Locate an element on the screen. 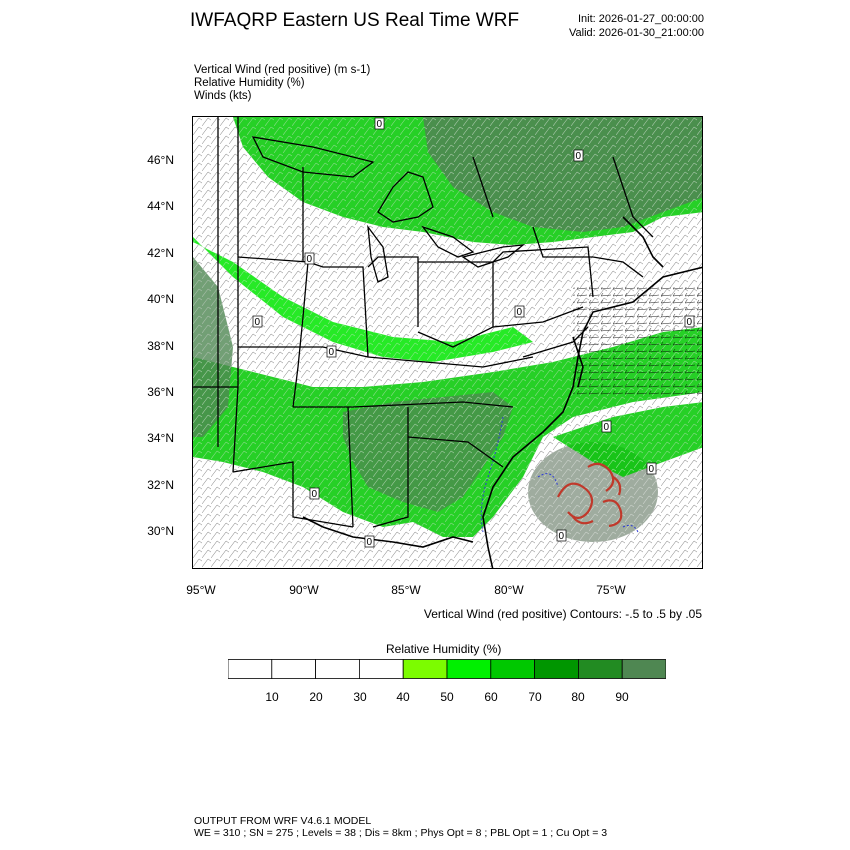 This screenshot has width=850, height=850. lon-label-75w: 75°W is located at coordinates (611, 590).